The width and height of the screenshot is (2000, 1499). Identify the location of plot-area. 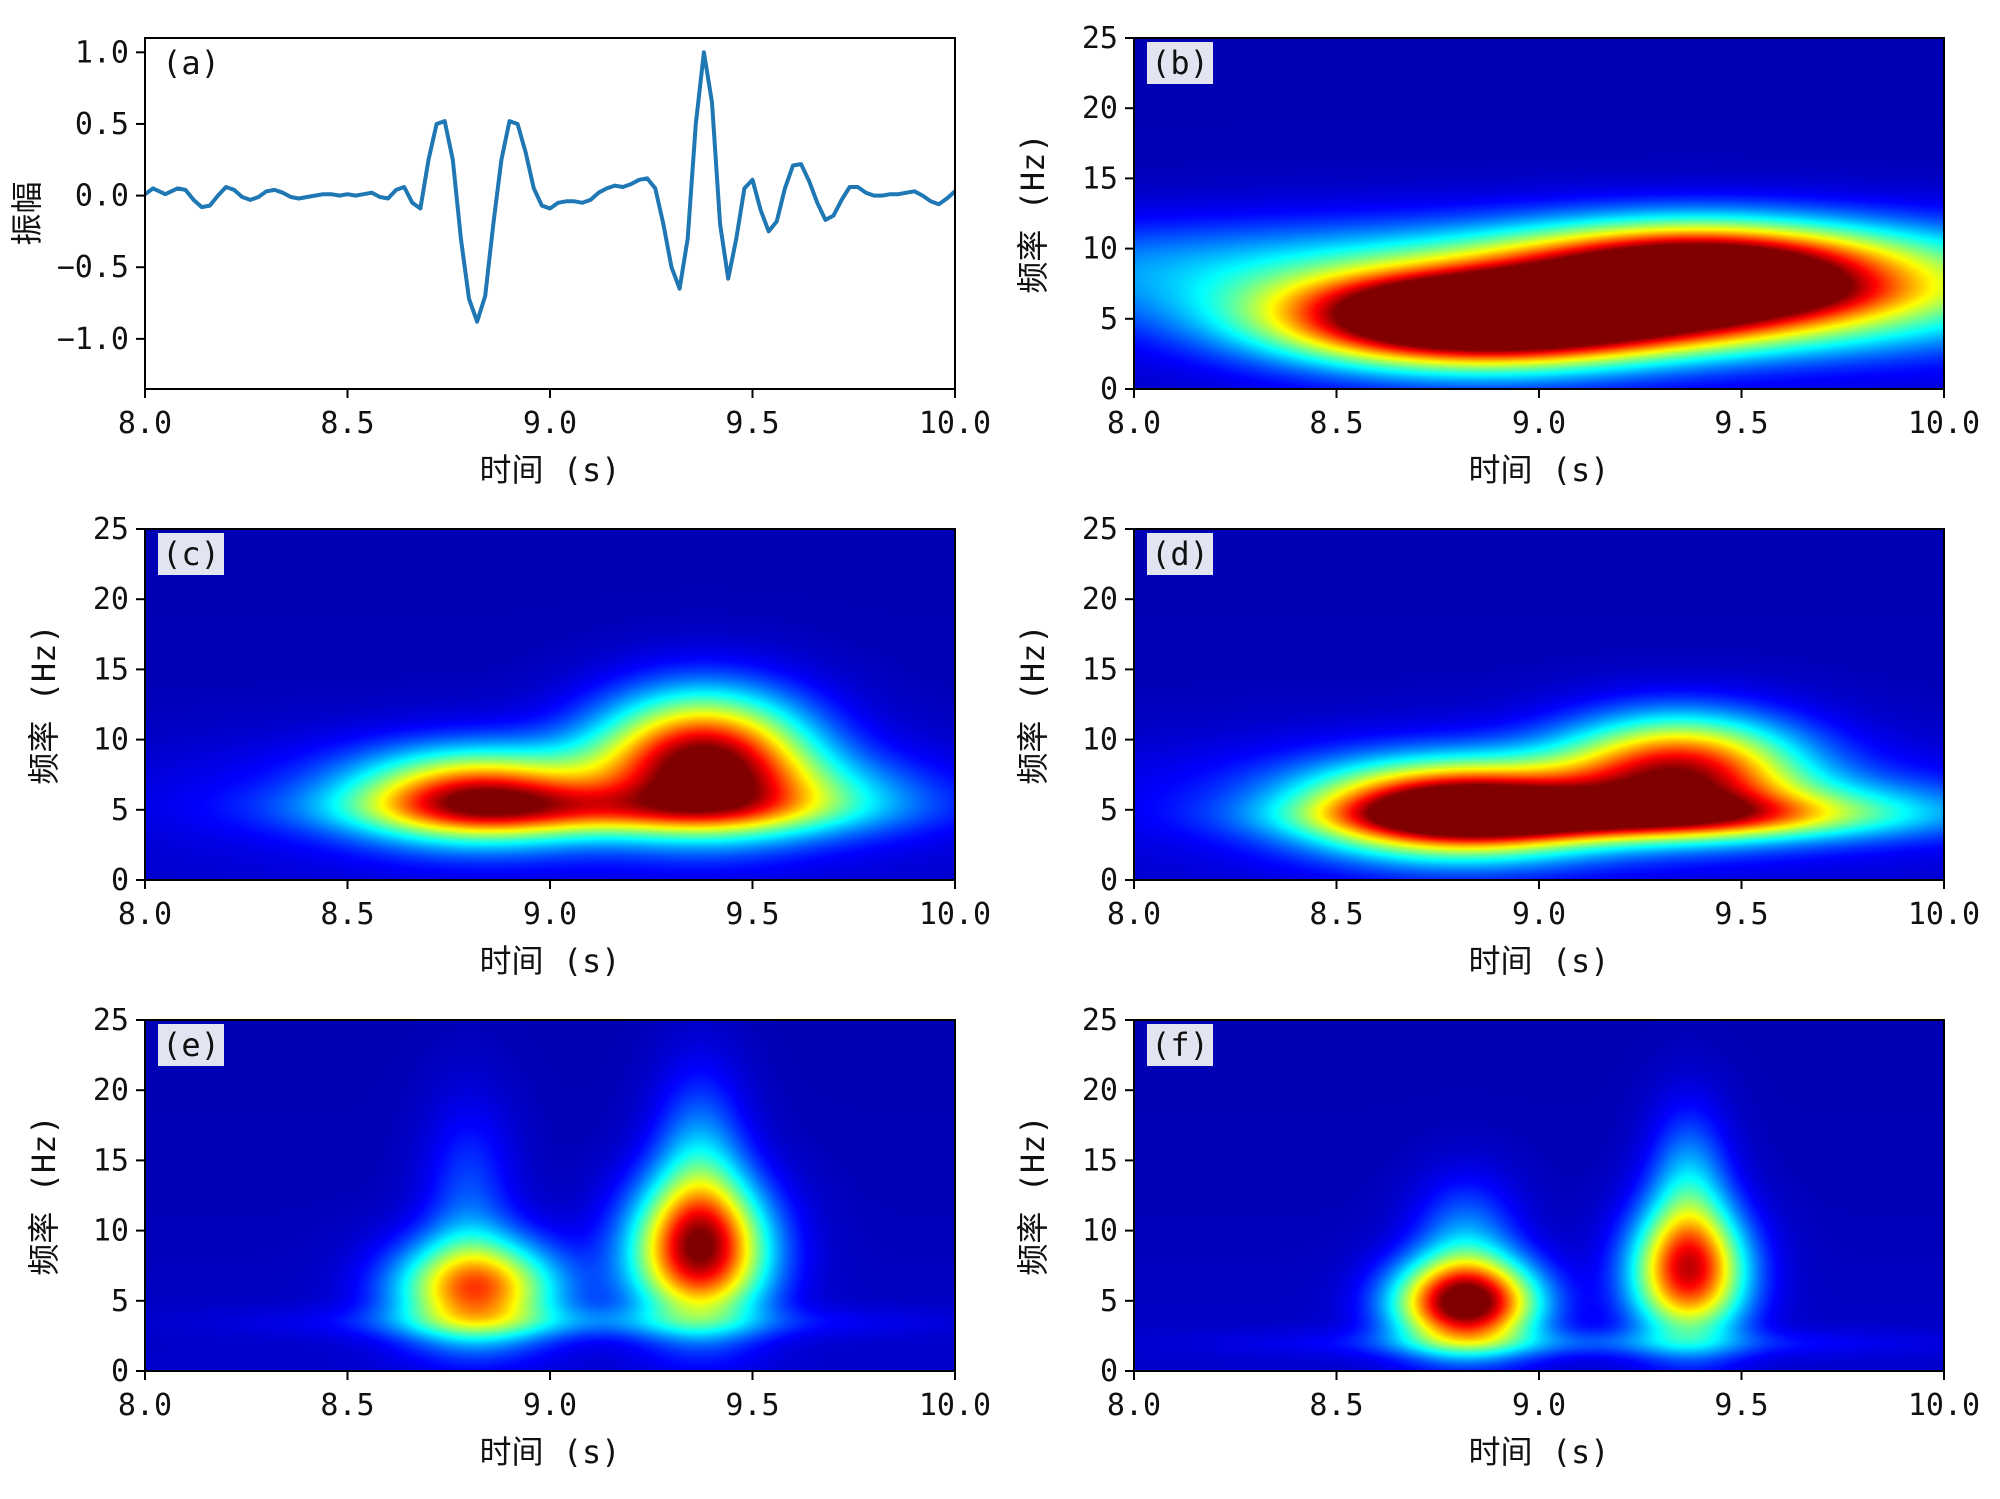
(550, 213).